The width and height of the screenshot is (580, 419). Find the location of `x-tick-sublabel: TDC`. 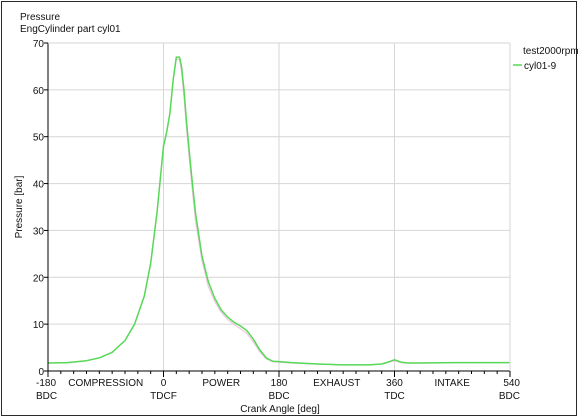

x-tick-sublabel: TDC is located at coordinates (394, 396).